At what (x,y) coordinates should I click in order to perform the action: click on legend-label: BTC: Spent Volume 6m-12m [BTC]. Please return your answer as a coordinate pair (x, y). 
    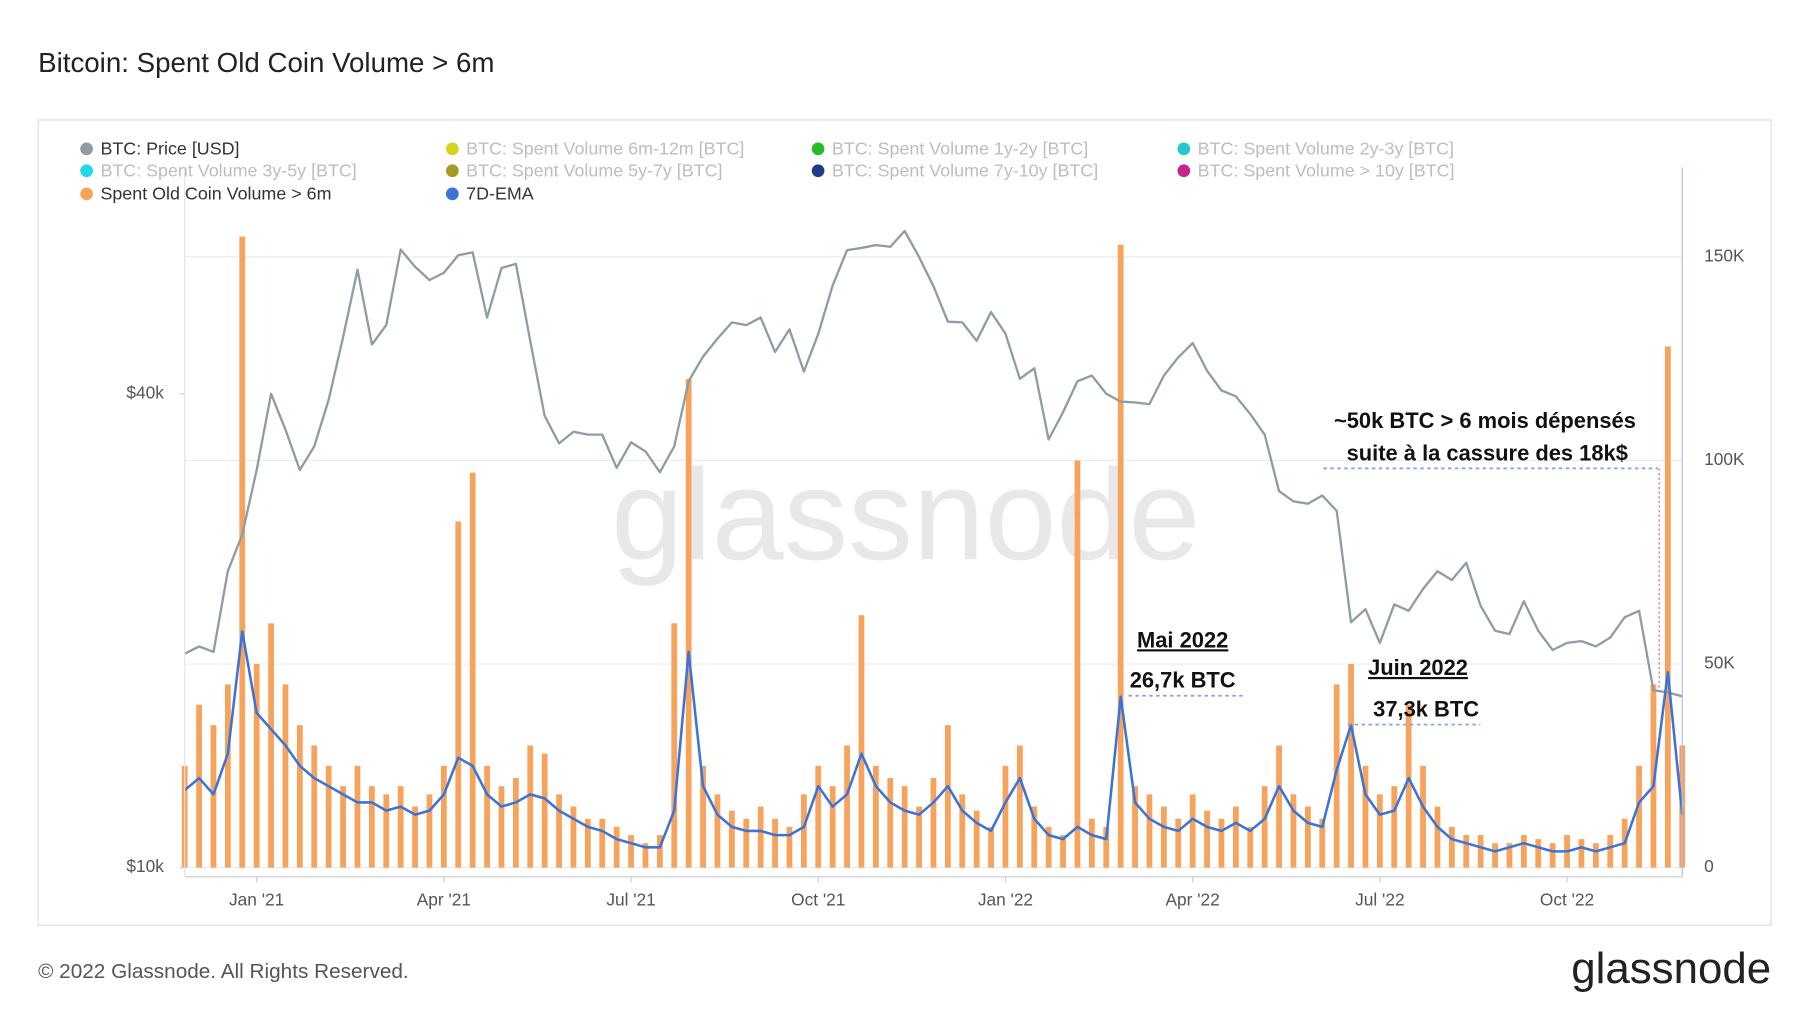
    Looking at the image, I should click on (605, 149).